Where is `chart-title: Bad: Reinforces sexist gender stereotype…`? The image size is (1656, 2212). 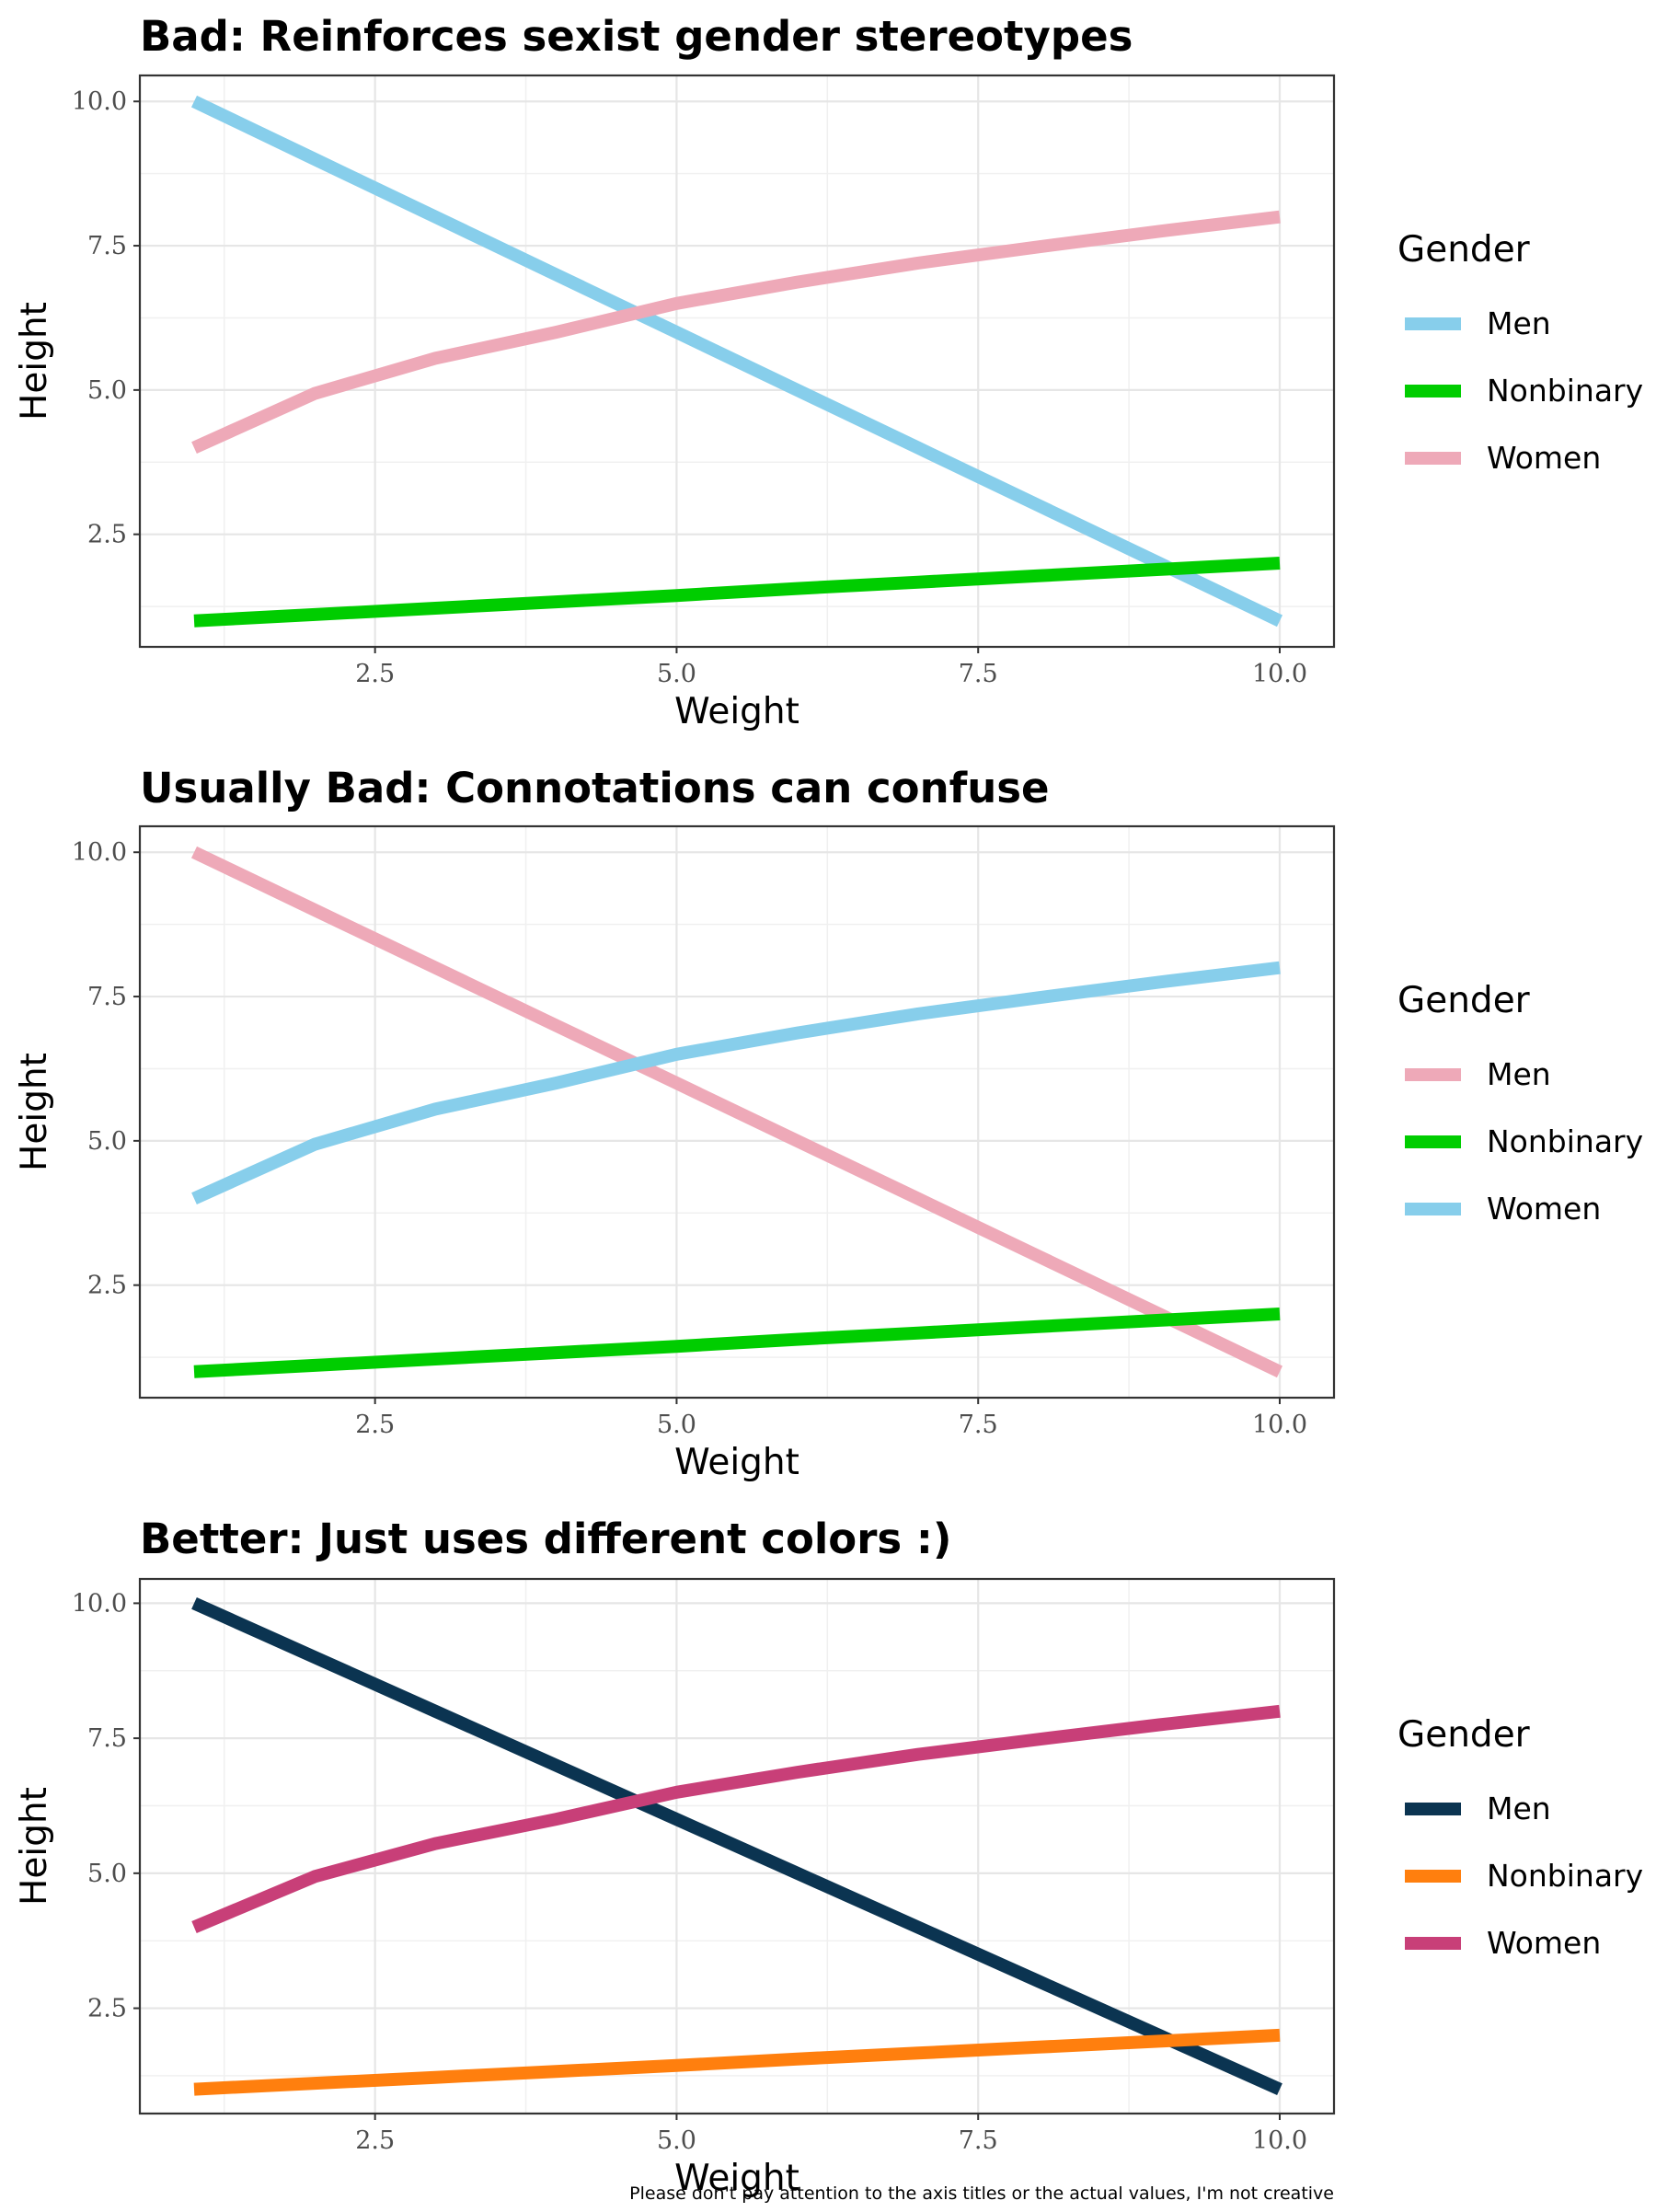 chart-title: Bad: Reinforces sexist gender stereotype… is located at coordinates (636, 36).